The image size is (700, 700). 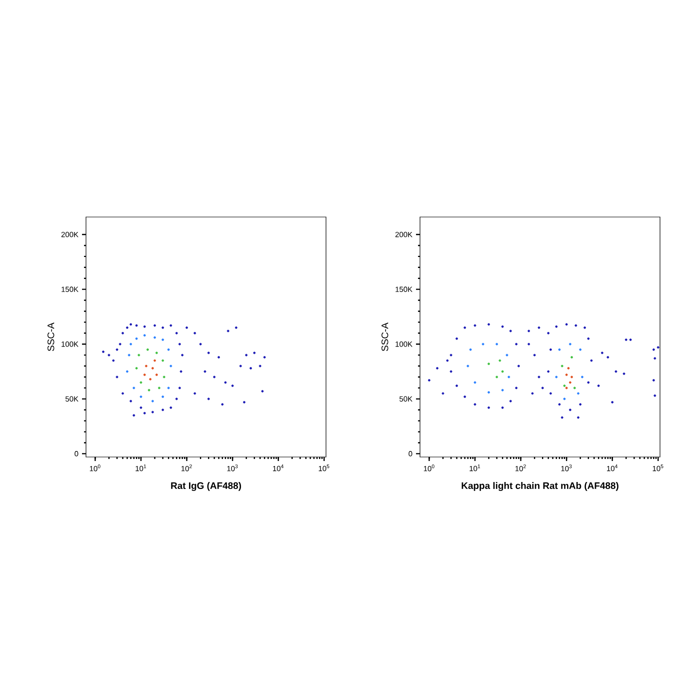 I want to click on x-axis-title: Rat IgG (AF488), so click(x=206, y=486).